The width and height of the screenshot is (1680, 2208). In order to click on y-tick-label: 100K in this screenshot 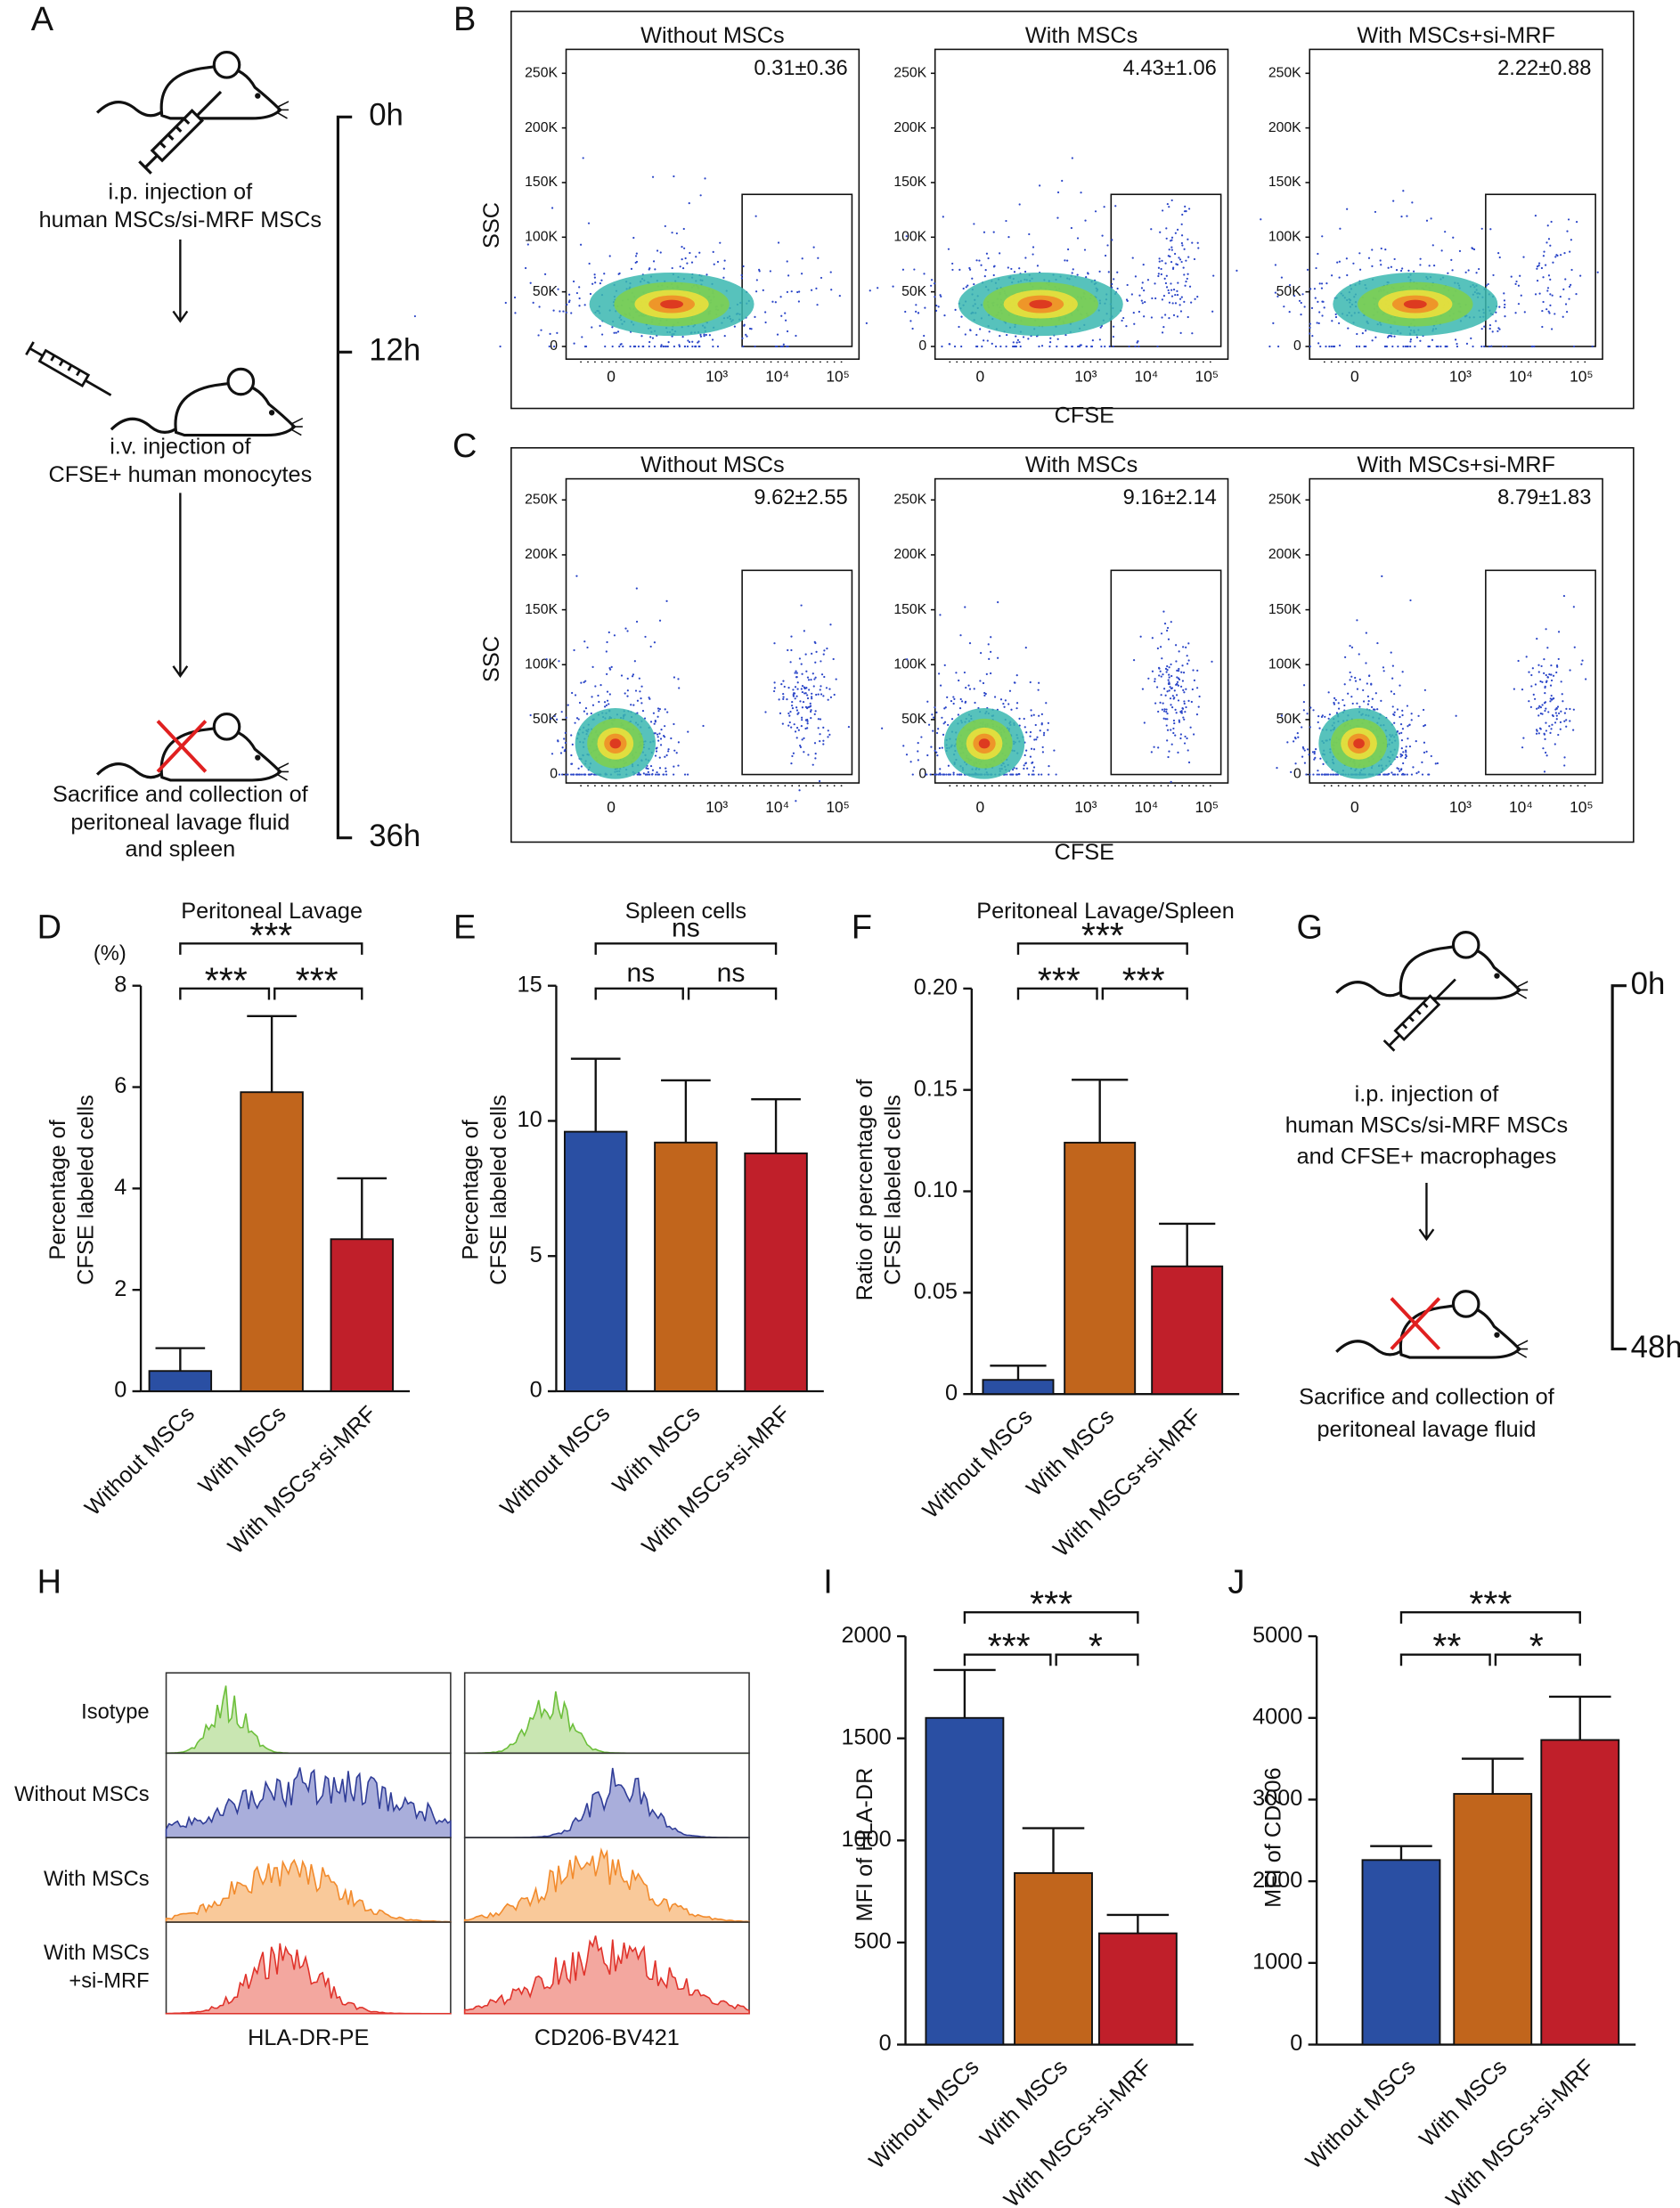, I will do `click(910, 236)`.